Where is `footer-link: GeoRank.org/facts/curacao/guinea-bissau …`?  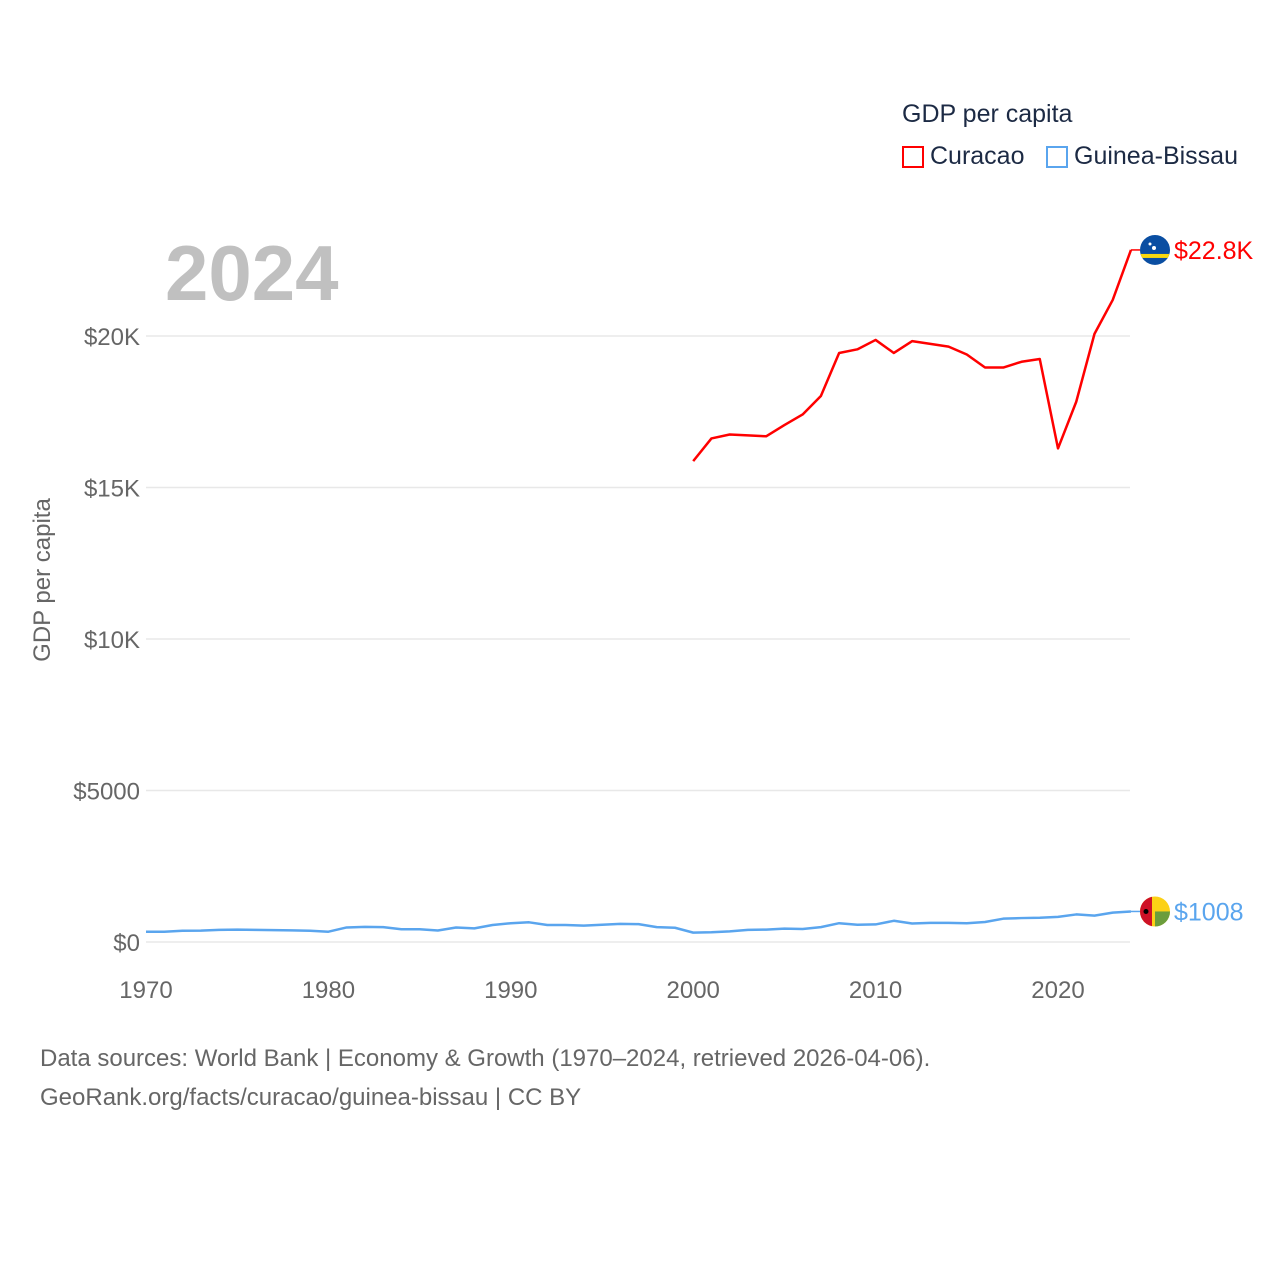 footer-link: GeoRank.org/facts/curacao/guinea-bissau … is located at coordinates (311, 1097).